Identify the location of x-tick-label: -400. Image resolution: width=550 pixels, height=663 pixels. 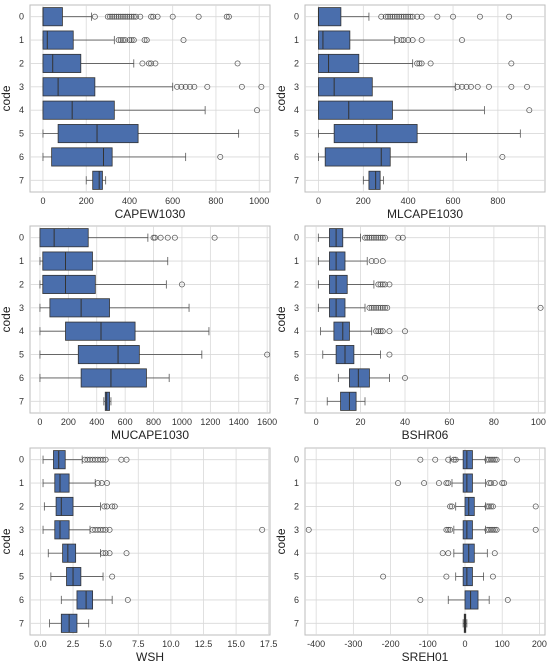
(316, 644).